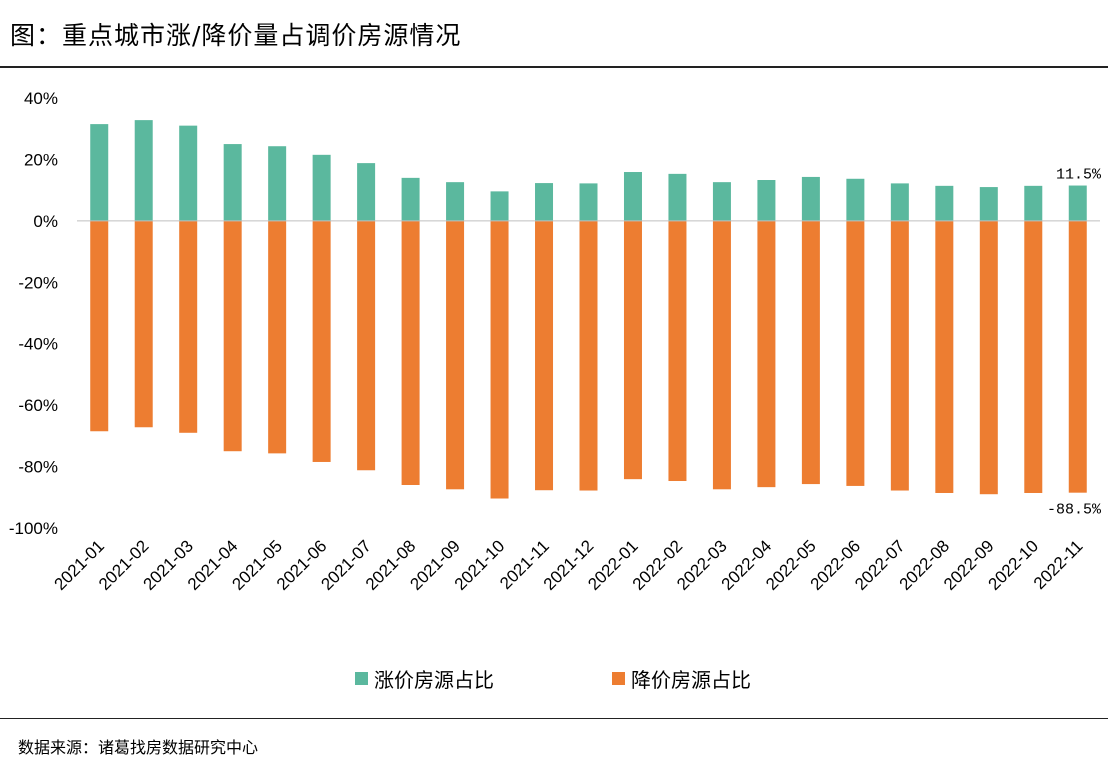 This screenshot has height=763, width=1108. What do you see at coordinates (554, 67) in the screenshot?
I see `top-rule` at bounding box center [554, 67].